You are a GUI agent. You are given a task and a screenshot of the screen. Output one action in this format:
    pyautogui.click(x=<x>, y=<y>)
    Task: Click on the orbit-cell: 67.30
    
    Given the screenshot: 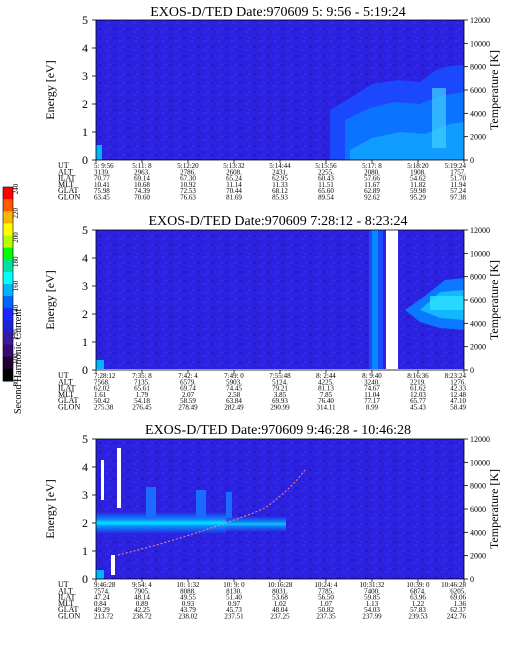 What is the action you would take?
    pyautogui.click(x=188, y=179)
    